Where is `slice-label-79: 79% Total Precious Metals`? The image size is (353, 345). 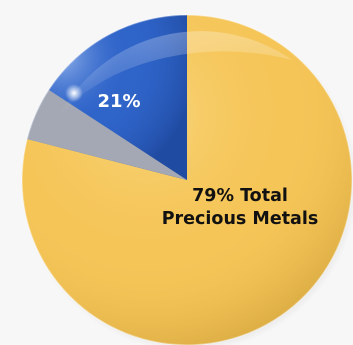 slice-label-79: 79% Total Precious Metals is located at coordinates (240, 208).